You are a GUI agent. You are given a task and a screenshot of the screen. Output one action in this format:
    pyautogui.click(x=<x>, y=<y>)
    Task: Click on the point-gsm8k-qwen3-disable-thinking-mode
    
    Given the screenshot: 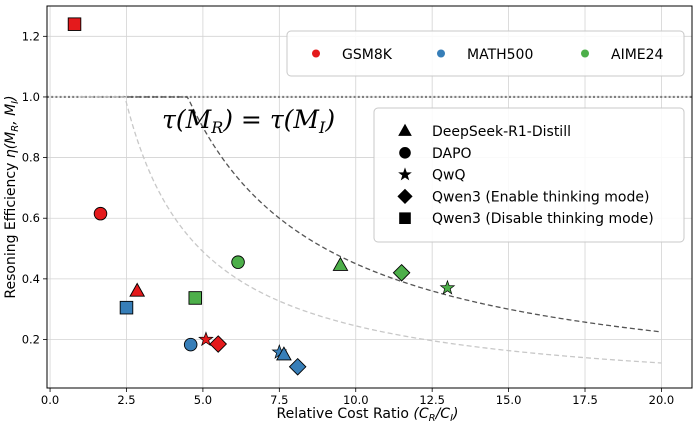 What is the action you would take?
    pyautogui.click(x=74, y=24)
    